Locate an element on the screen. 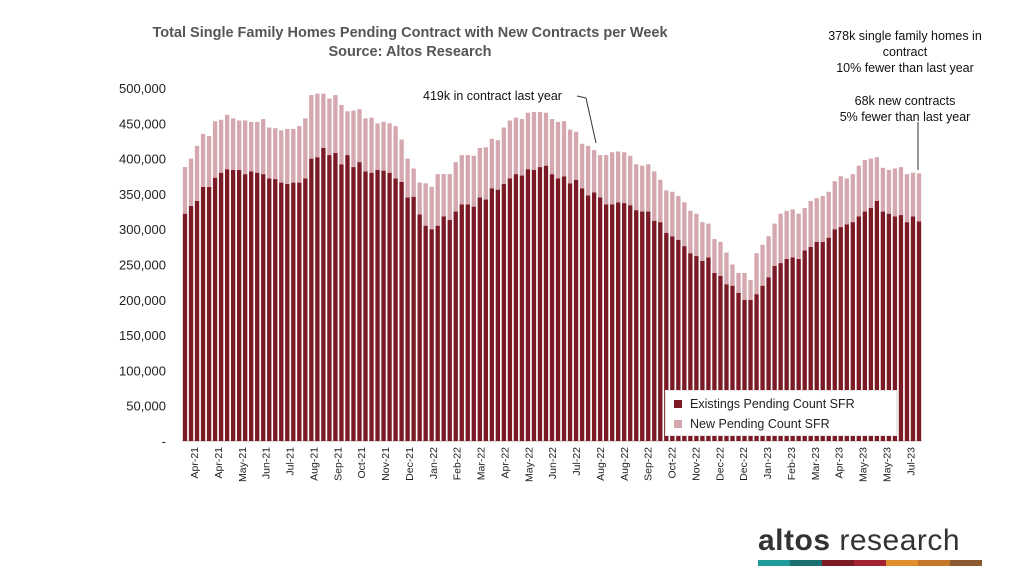 The width and height of the screenshot is (1024, 576). y-tick-label: 150,000 is located at coordinates (142, 335).